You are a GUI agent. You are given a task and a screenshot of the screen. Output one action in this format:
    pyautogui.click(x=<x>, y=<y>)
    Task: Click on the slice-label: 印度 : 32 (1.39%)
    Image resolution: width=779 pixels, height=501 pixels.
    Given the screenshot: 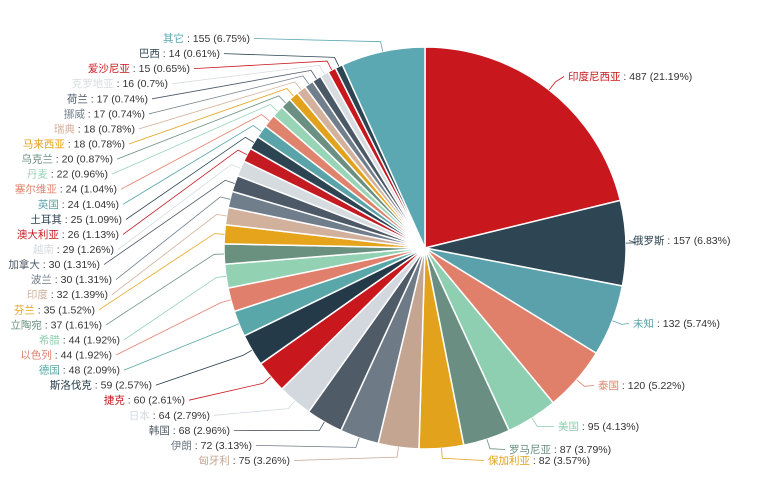 What is the action you would take?
    pyautogui.click(x=67, y=294)
    